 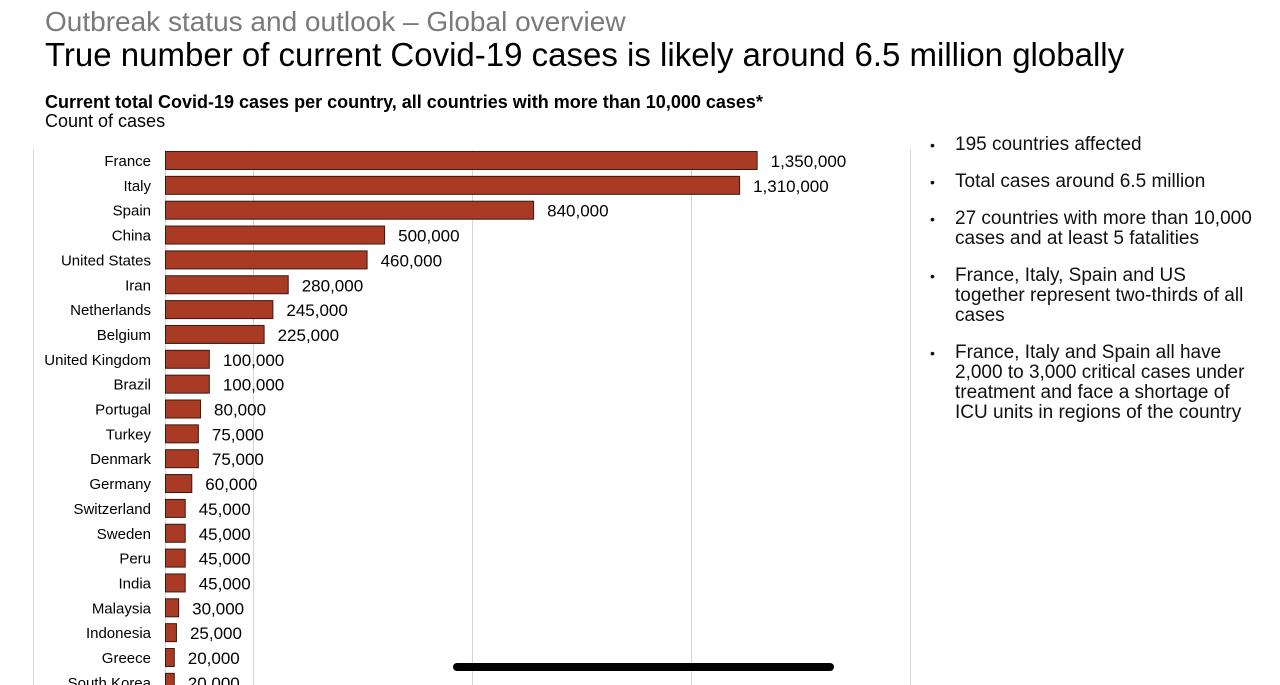 I want to click on category-label: Belgium, so click(x=124, y=335).